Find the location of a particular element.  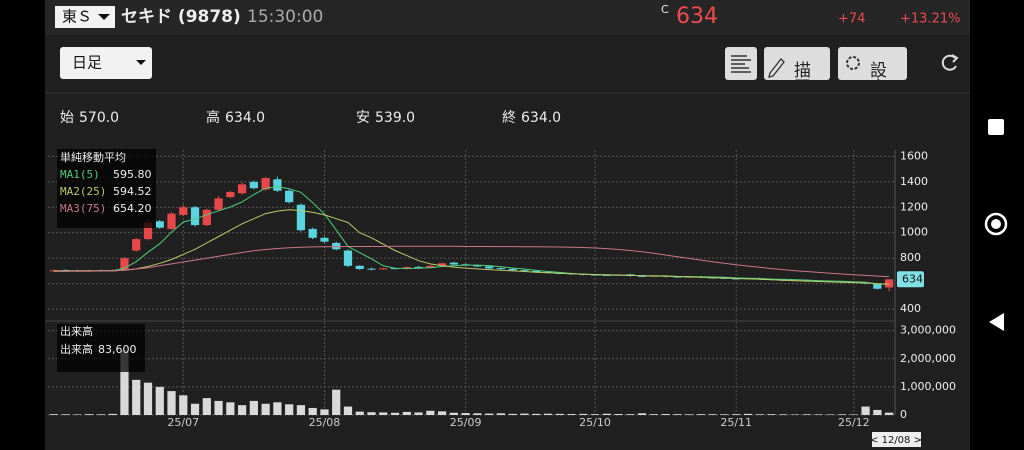

cursor-date: < 12/08 > is located at coordinates (896, 440).